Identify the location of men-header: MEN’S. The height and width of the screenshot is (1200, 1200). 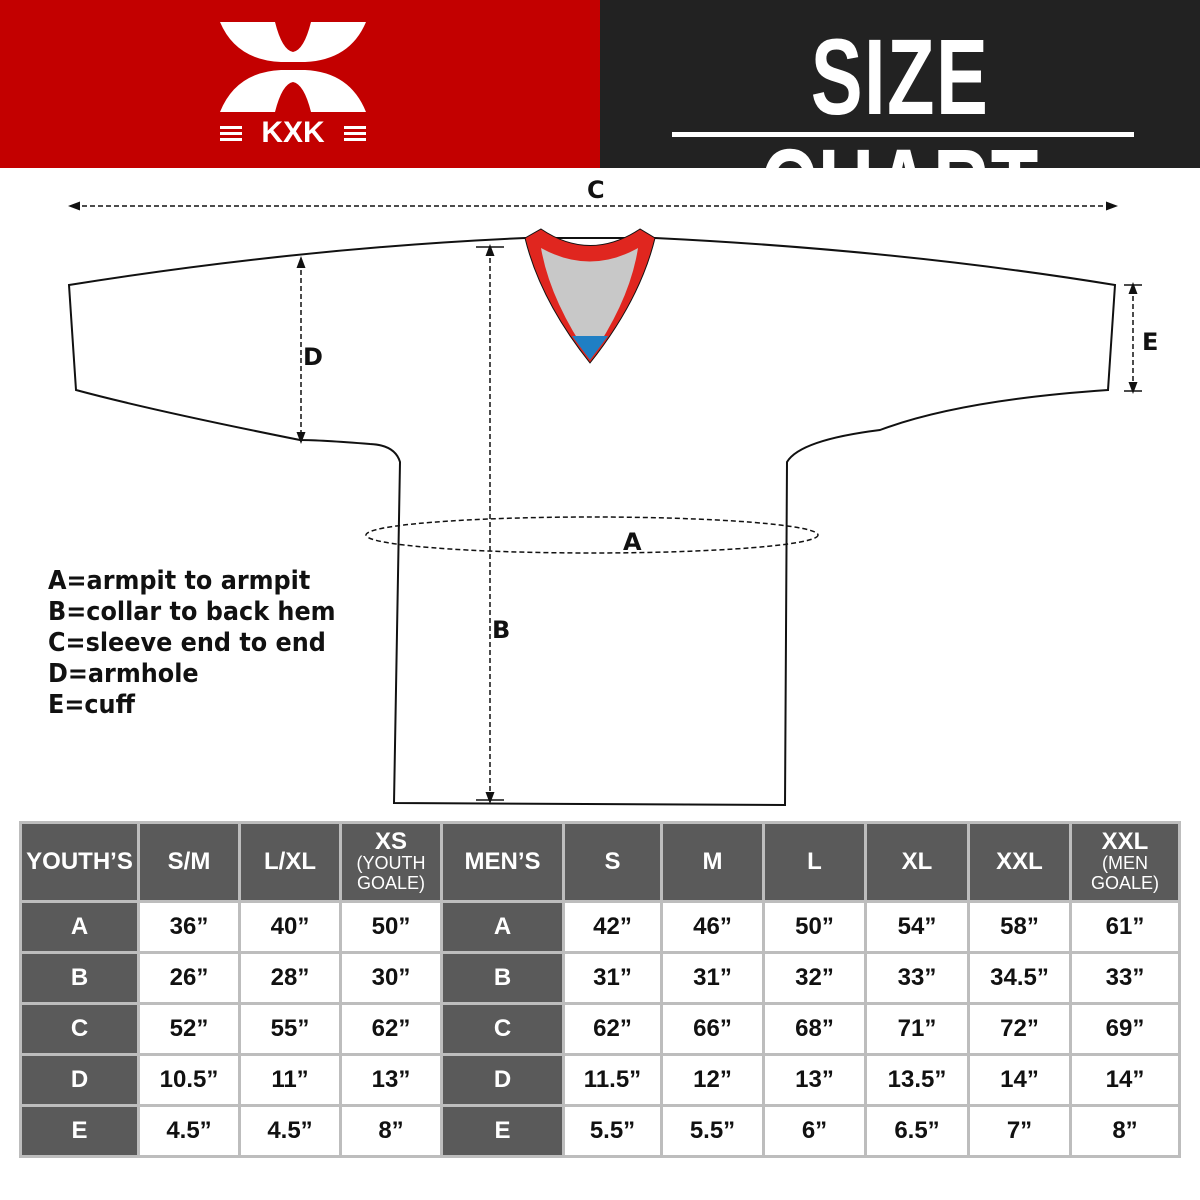
(502, 862).